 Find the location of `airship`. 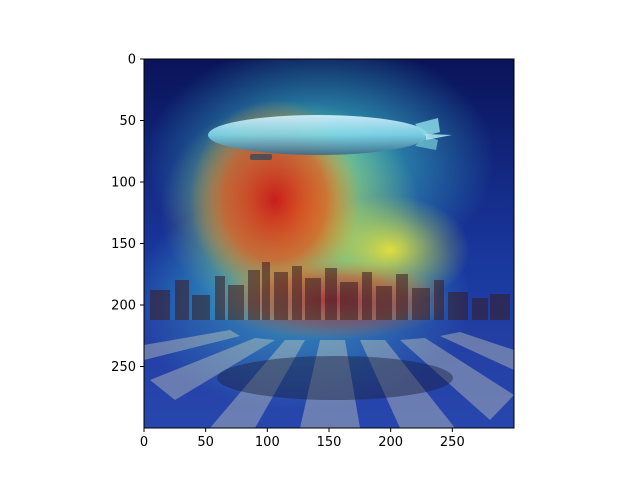

airship is located at coordinates (330, 137).